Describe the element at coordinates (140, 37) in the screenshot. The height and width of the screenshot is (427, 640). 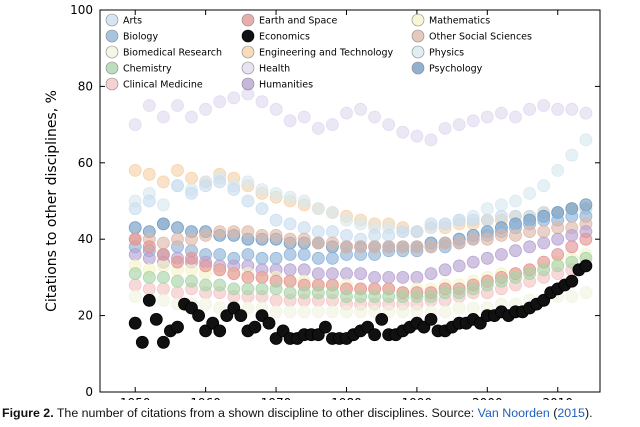
I see `legend-label: Biology` at that location.